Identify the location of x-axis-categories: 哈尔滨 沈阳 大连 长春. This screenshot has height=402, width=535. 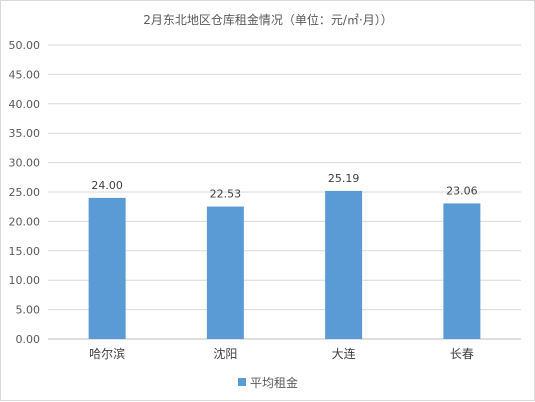
(281, 353).